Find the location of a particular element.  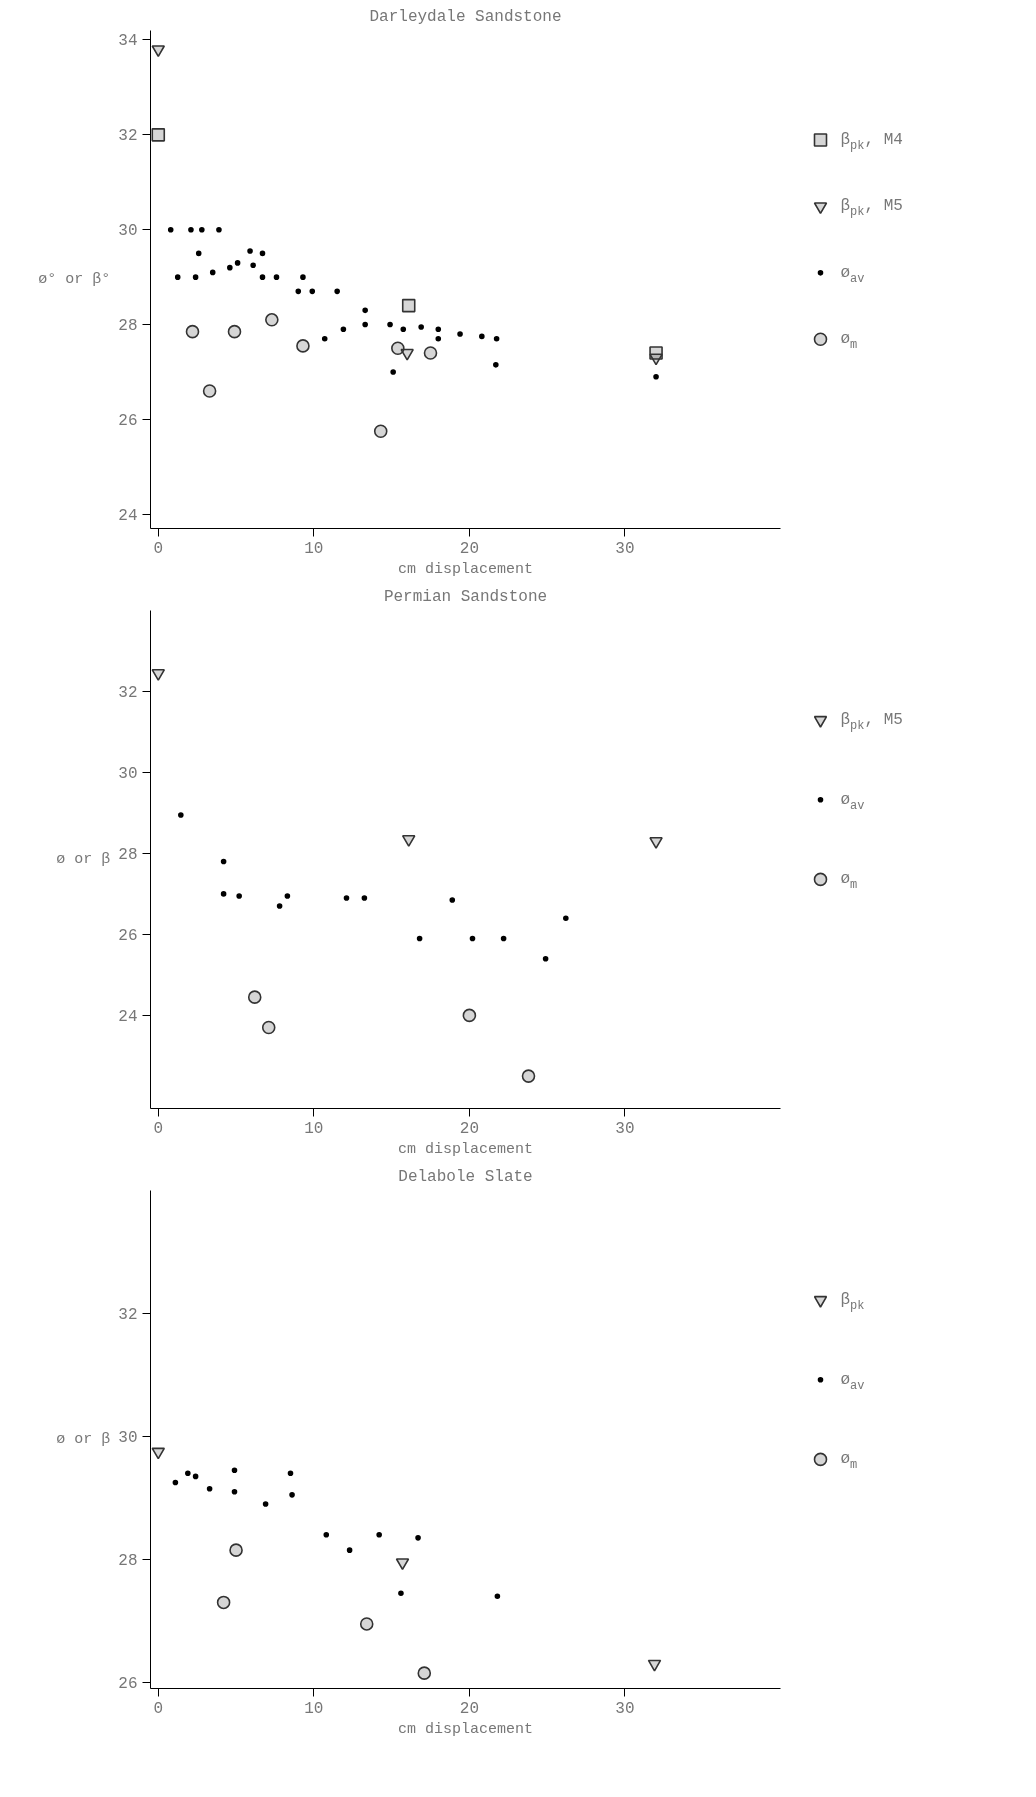

x-tick-label: 0 is located at coordinates (158, 548).